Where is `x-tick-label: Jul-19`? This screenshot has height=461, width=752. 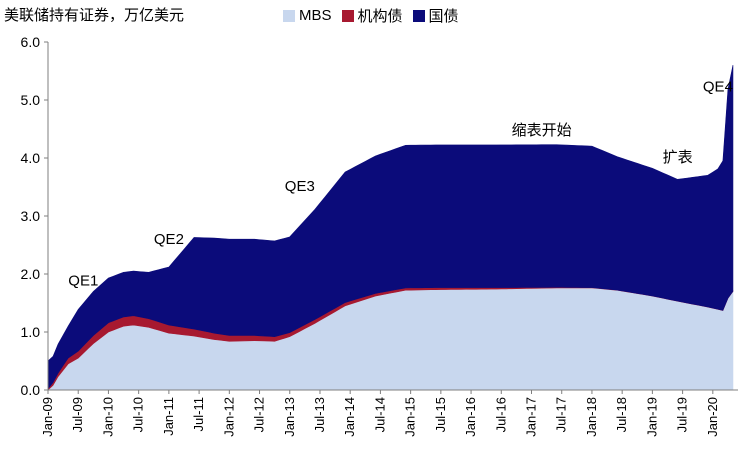
x-tick-label: Jul-19 is located at coordinates (682, 414).